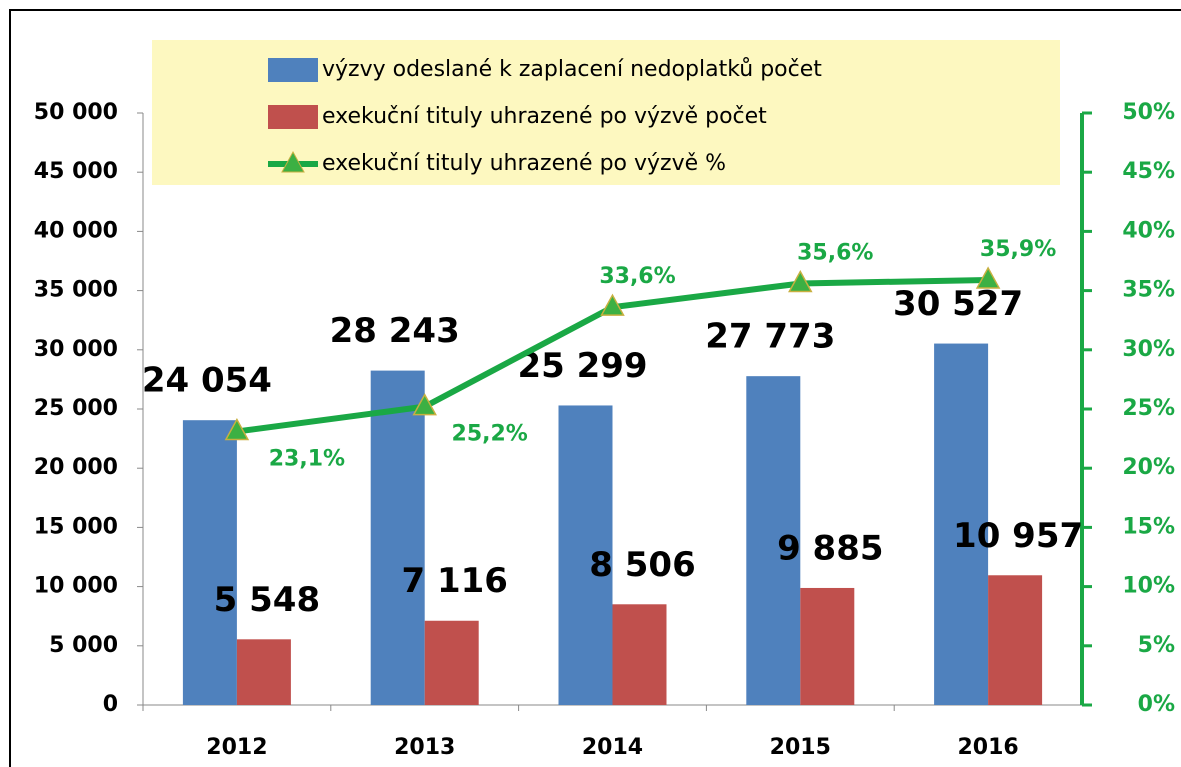 This screenshot has height=767, width=1181. What do you see at coordinates (76, 112) in the screenshot?
I see `y-tick-label: 50 000` at bounding box center [76, 112].